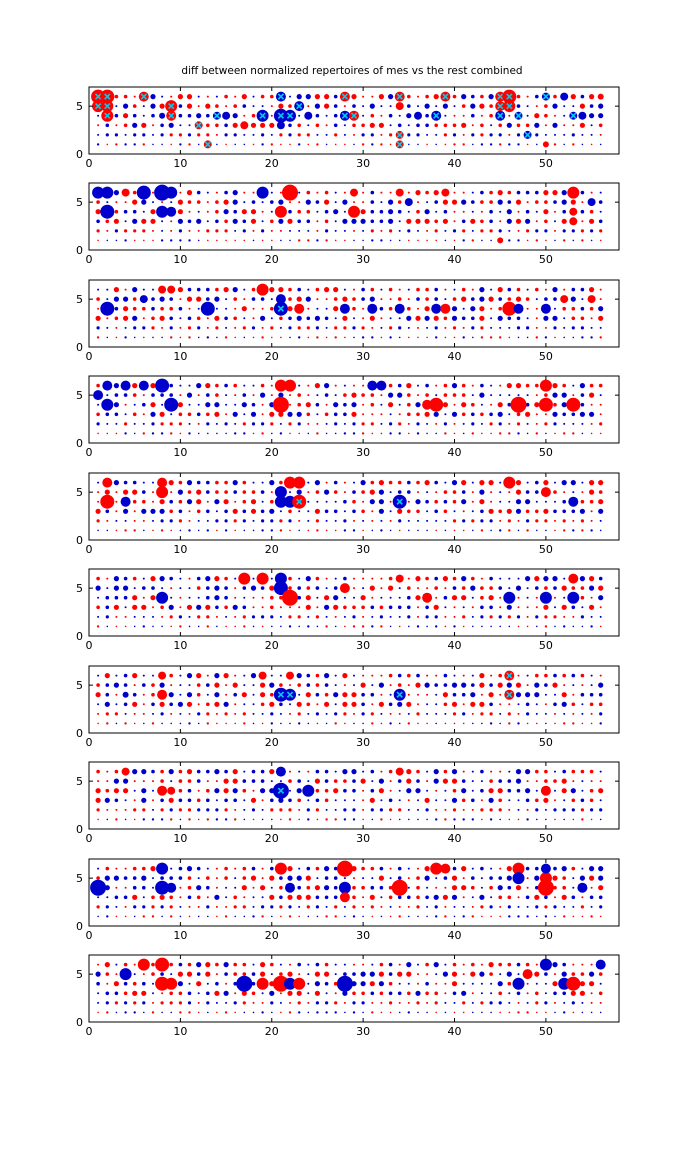 Image resolution: width=684 pixels, height=1150 pixels. What do you see at coordinates (546, 838) in the screenshot?
I see `x-tick-label: 50` at bounding box center [546, 838].